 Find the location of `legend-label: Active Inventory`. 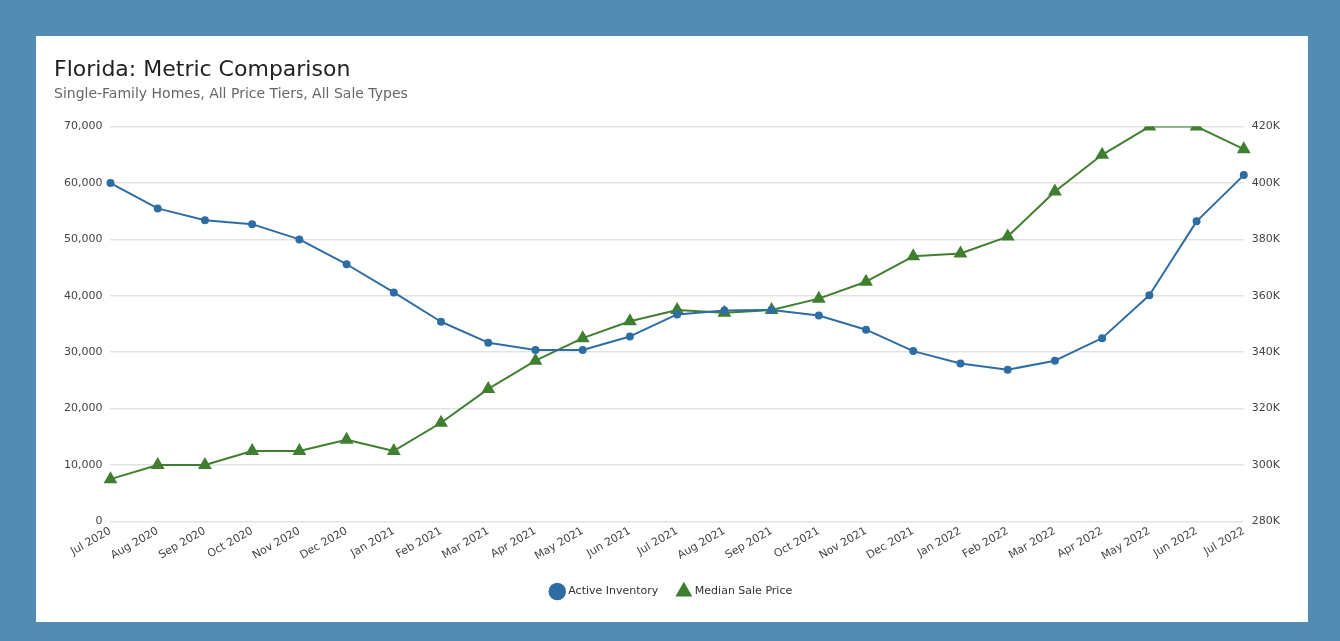

legend-label: Active Inventory is located at coordinates (613, 591).